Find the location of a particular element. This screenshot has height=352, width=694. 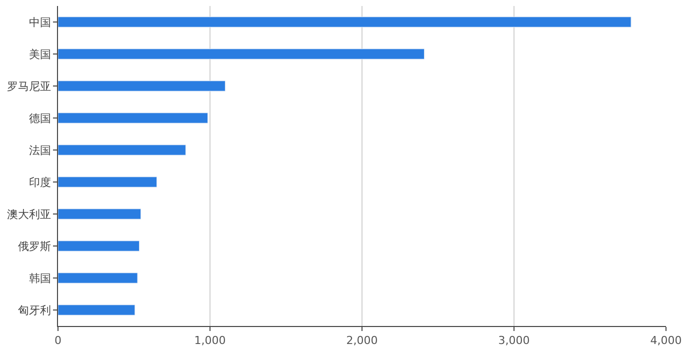

y-tick-label: 印度 is located at coordinates (39, 182).